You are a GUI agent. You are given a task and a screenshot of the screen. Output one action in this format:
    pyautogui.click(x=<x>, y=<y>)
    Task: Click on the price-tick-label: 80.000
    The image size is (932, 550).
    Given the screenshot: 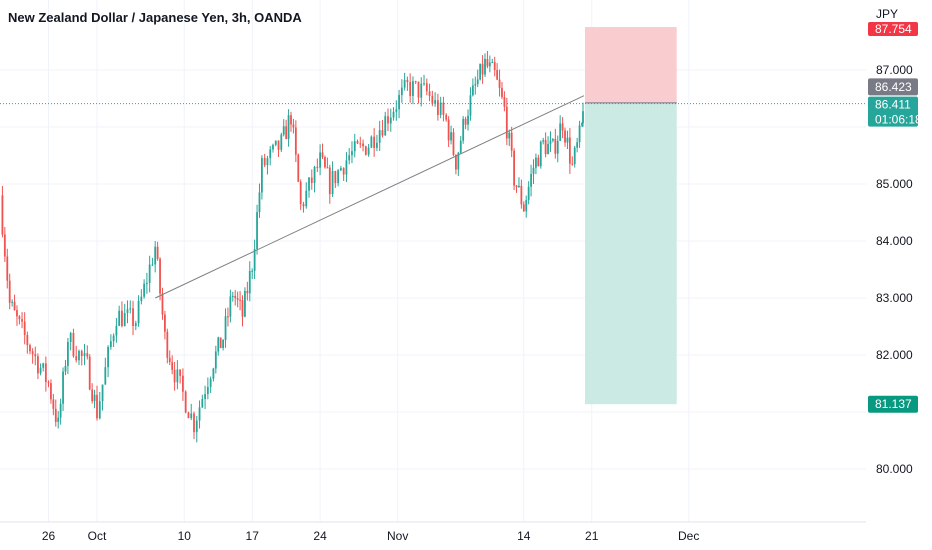 What is the action you would take?
    pyautogui.click(x=894, y=469)
    